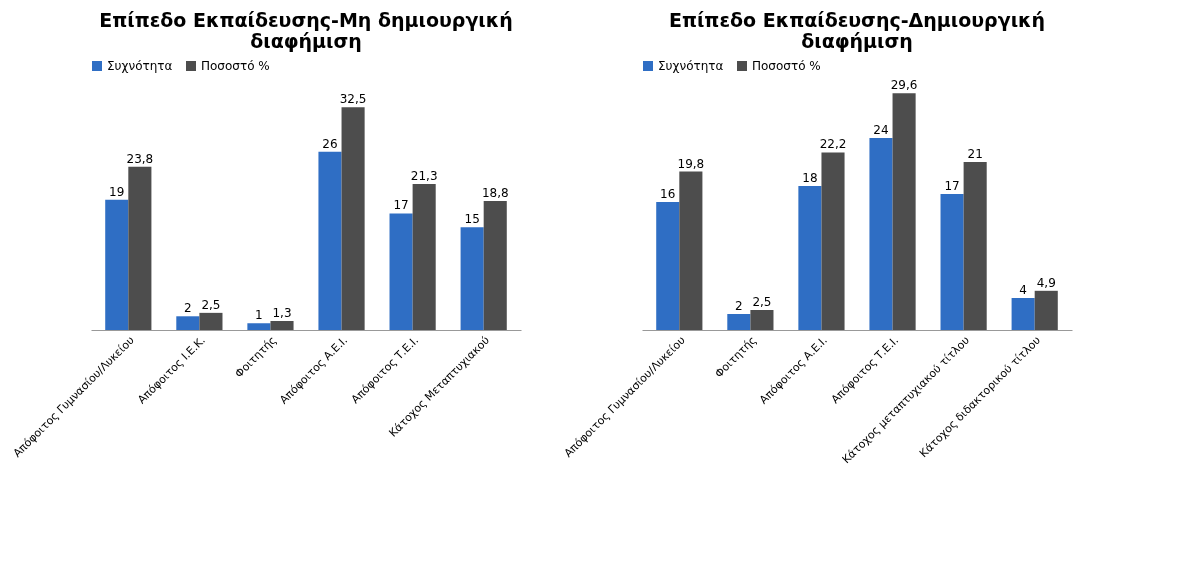 This screenshot has width=1198, height=588. What do you see at coordinates (424, 175) in the screenshot?
I see `data-label: 21,3` at bounding box center [424, 175].